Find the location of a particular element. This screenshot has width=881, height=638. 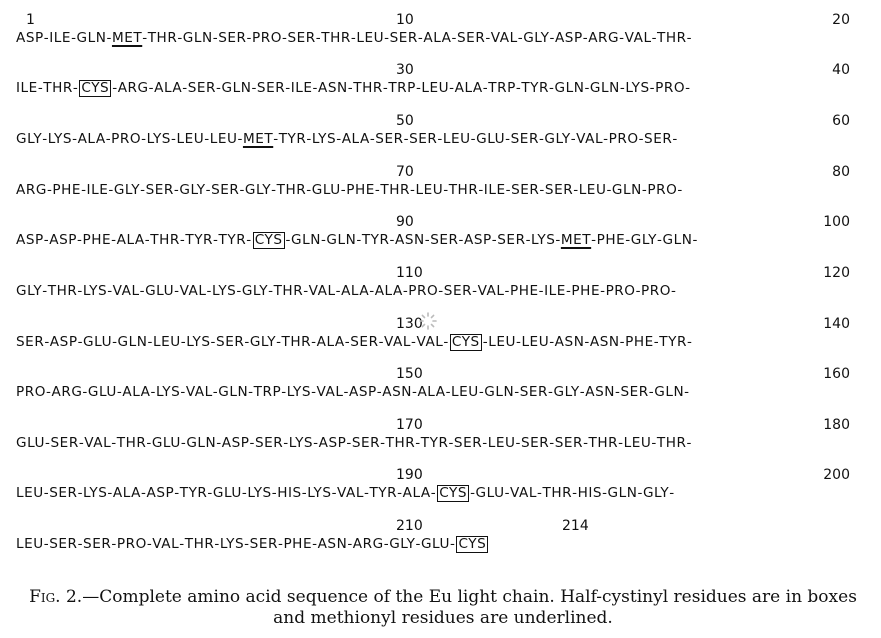

position-numbers: 170 180 is located at coordinates (436, 426).